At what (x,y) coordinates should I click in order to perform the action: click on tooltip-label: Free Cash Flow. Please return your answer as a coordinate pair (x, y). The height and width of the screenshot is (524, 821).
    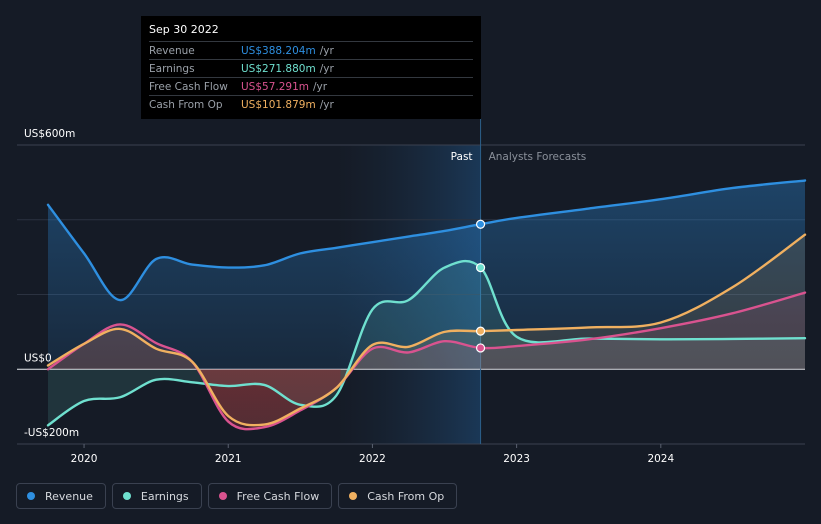
    Looking at the image, I should click on (188, 86).